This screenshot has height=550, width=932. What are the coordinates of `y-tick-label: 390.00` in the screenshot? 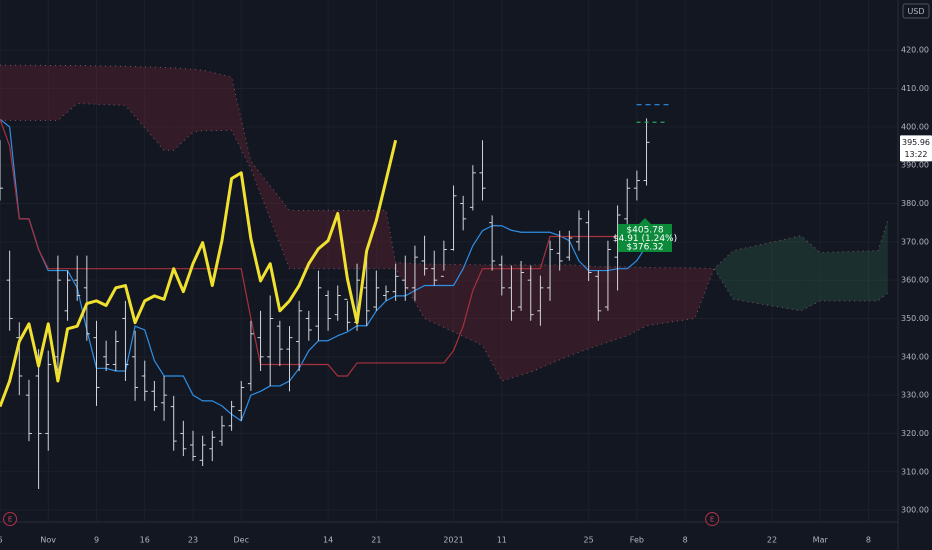 It's located at (915, 165).